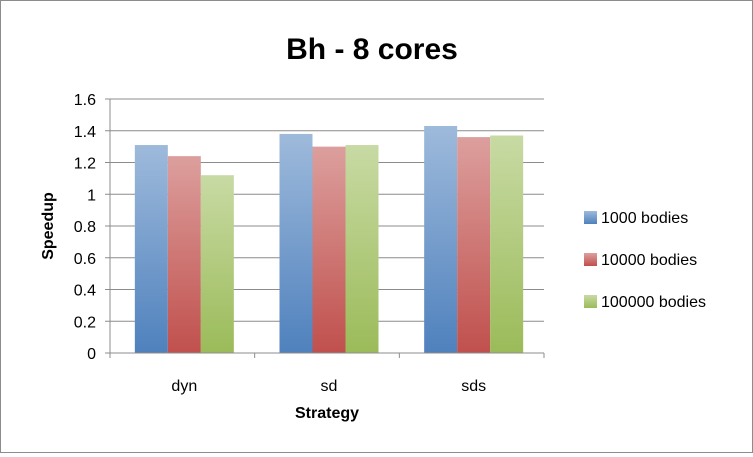  Describe the element at coordinates (649, 260) in the screenshot. I see `legend-label: 10000 bodies` at that location.